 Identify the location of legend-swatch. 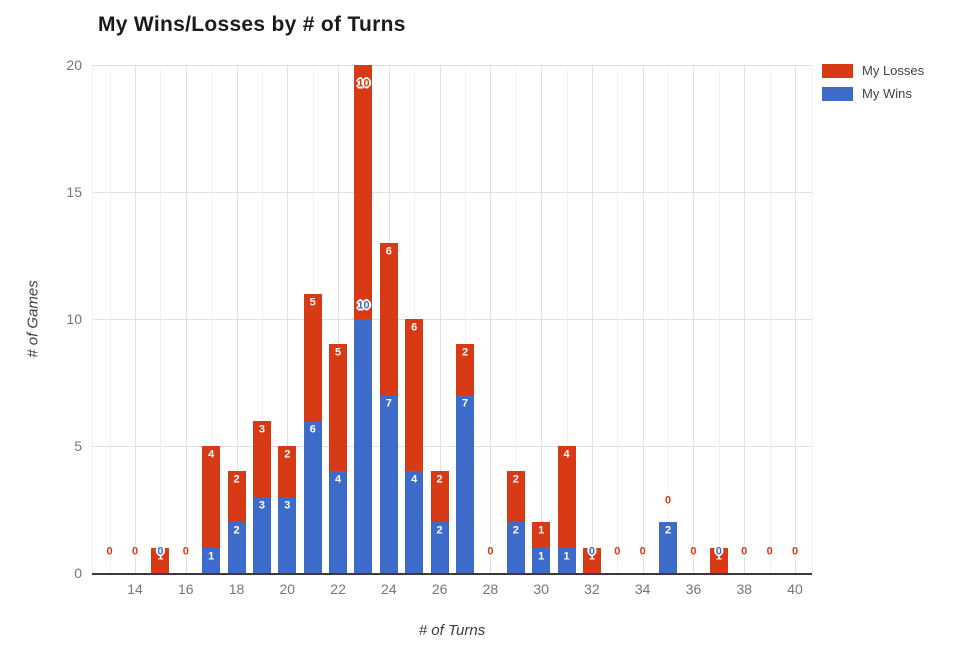
(837, 70).